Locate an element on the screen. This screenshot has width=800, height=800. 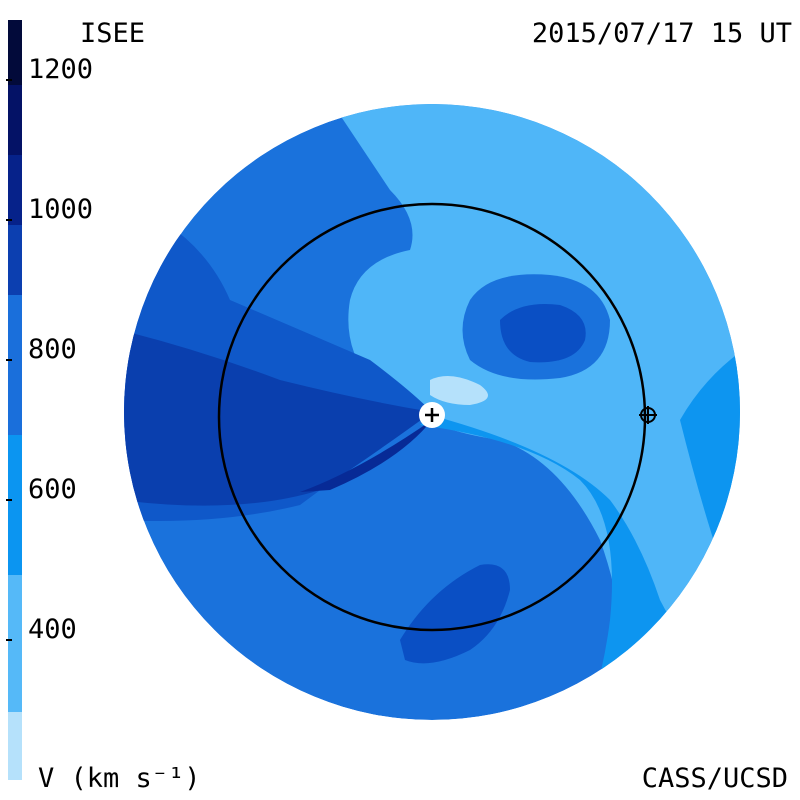
sun-marker is located at coordinates (432, 415).